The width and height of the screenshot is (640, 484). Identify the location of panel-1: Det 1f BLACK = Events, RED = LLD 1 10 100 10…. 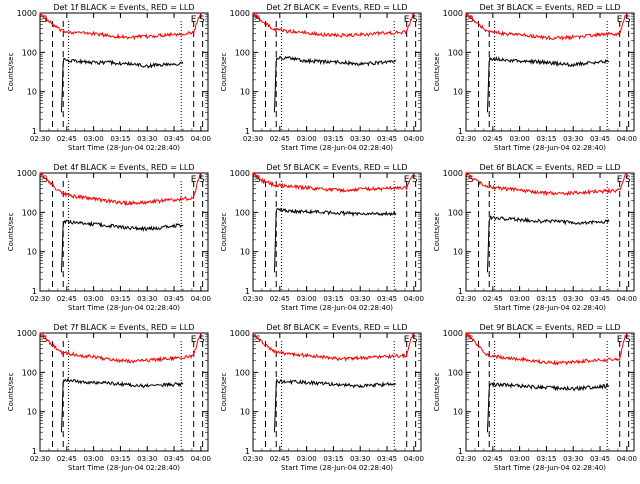
(109, 77).